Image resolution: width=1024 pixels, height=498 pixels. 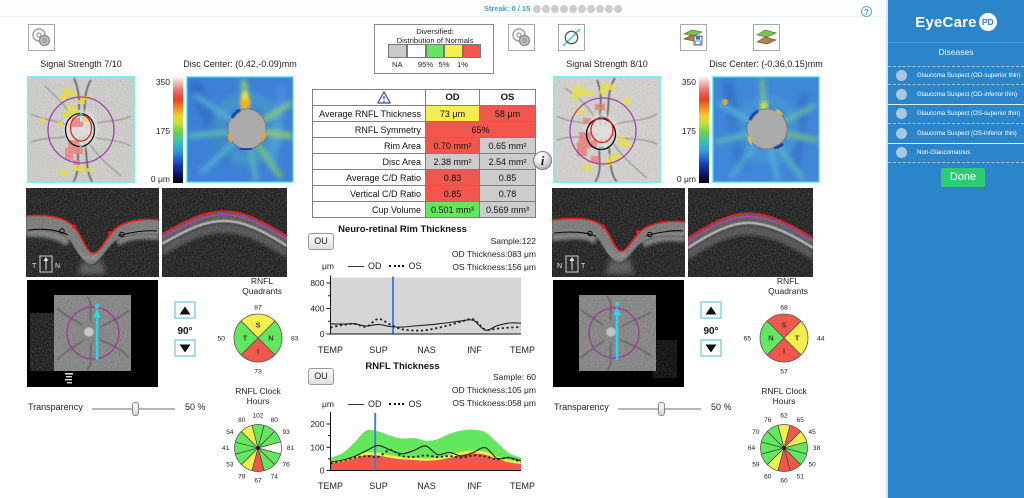 What do you see at coordinates (328, 404) in the screenshot?
I see `rnfl-unit-label: μm` at bounding box center [328, 404].